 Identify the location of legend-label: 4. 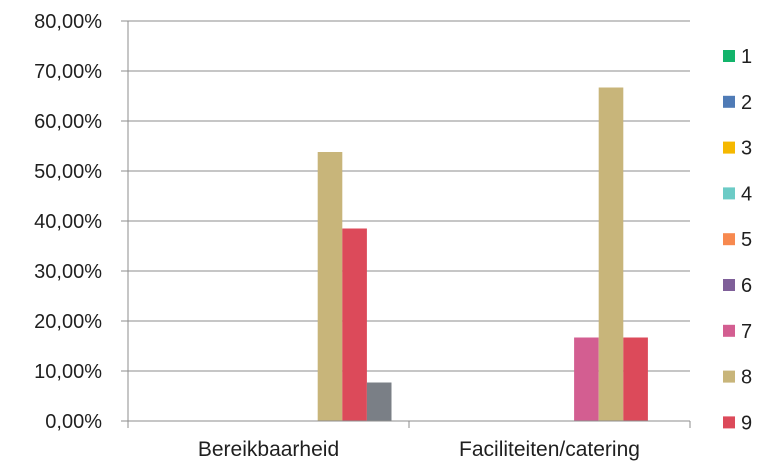
(746, 194).